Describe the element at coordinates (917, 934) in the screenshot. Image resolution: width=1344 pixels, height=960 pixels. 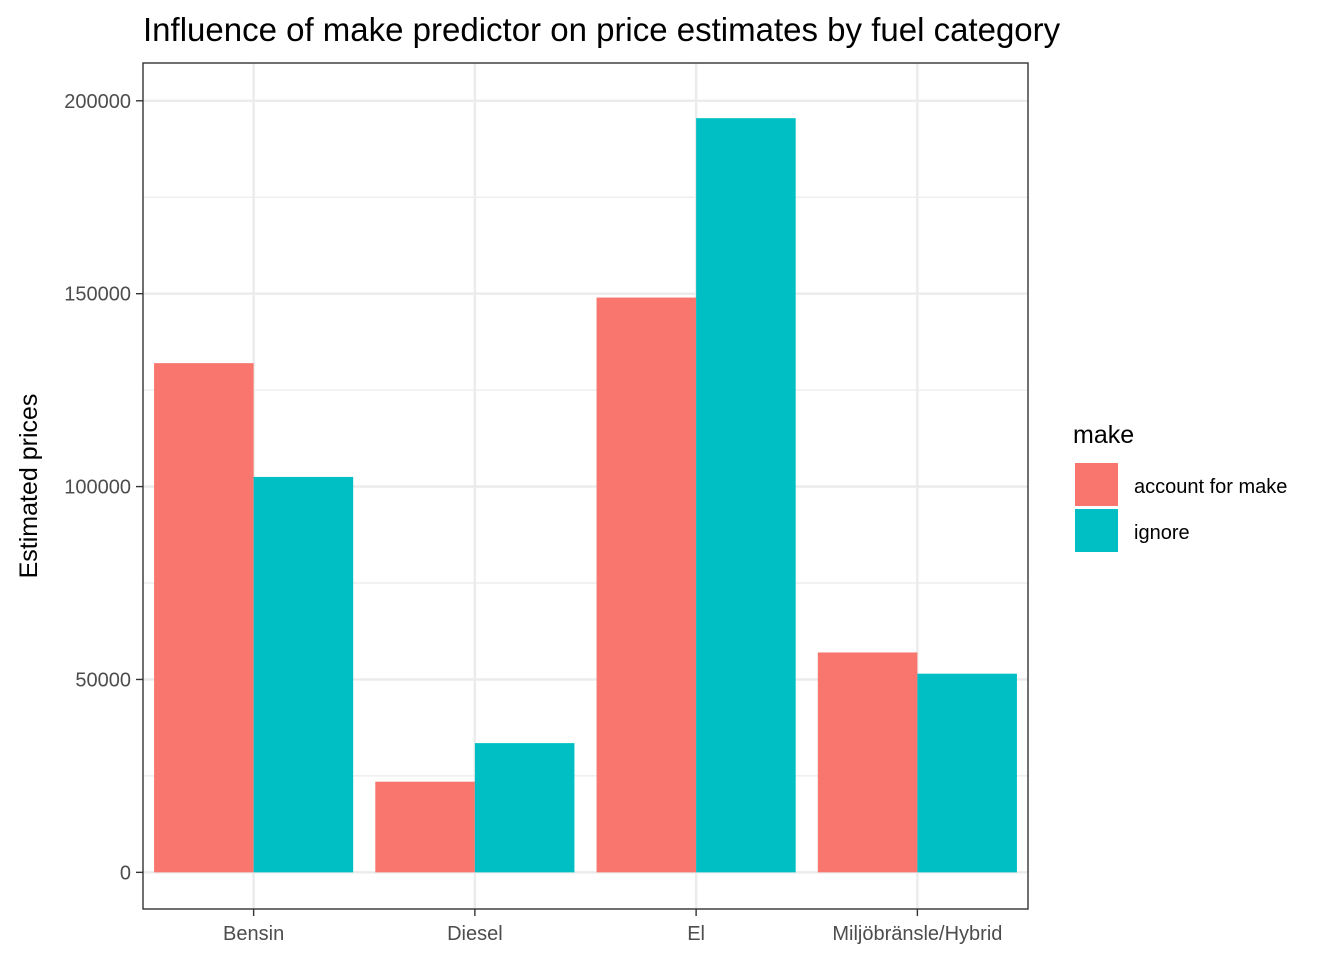
I see `x-tick-label: Miljöbränsle/Hybrid` at that location.